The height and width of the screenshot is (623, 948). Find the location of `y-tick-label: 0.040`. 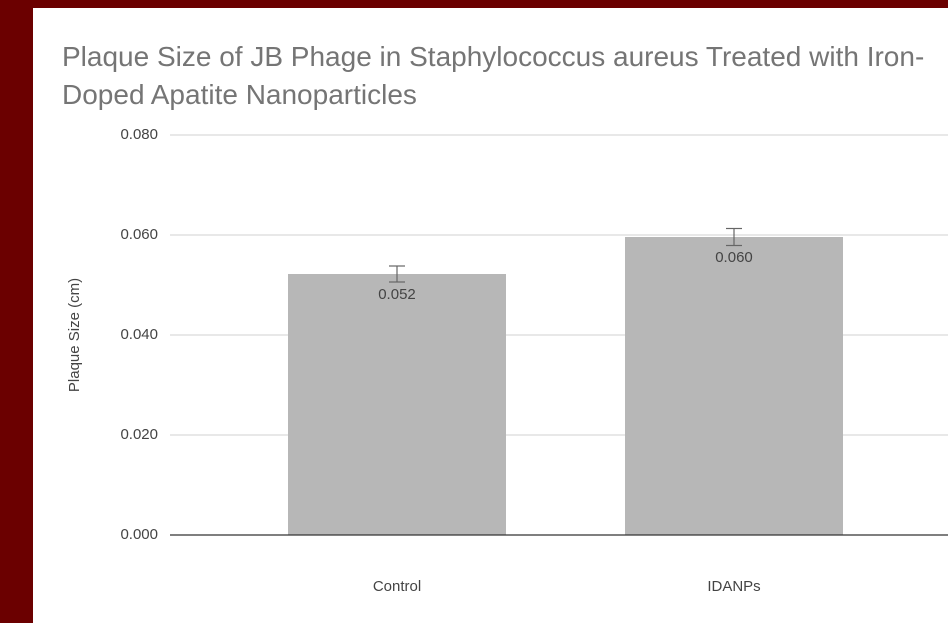

y-tick-label: 0.040 is located at coordinates (139, 334).